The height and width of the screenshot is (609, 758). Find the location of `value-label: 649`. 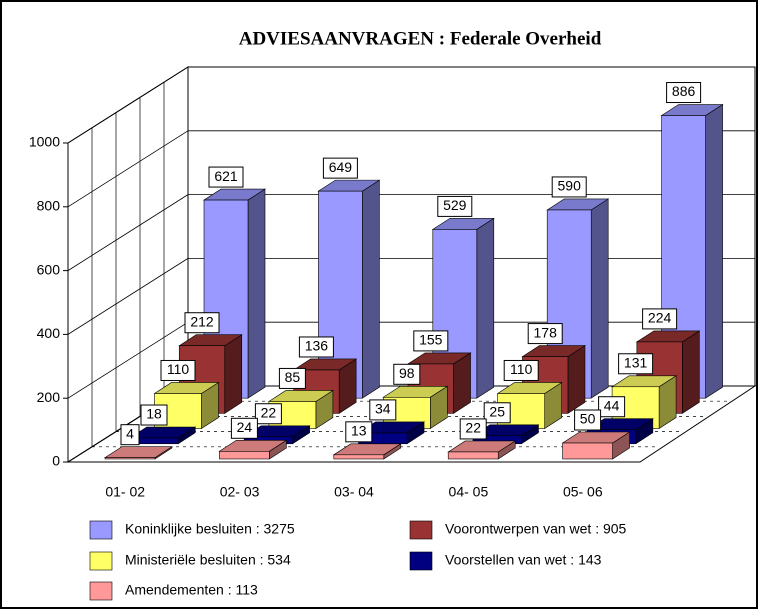

value-label: 649 is located at coordinates (341, 167).